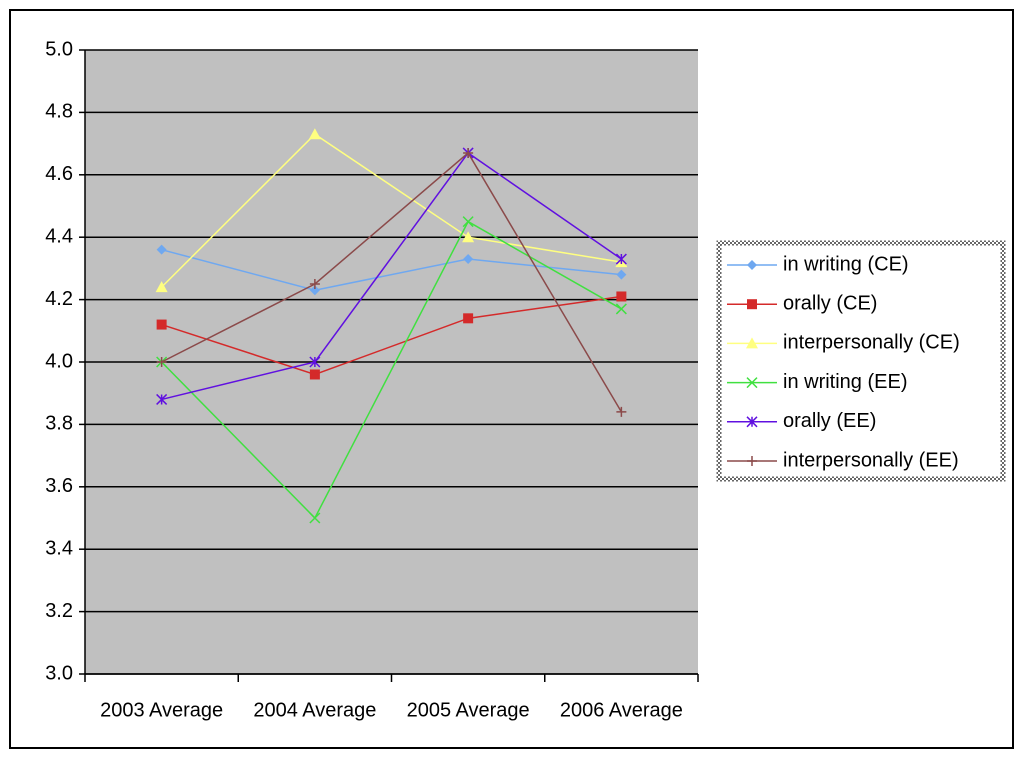 Image resolution: width=1024 pixels, height=768 pixels. What do you see at coordinates (314, 710) in the screenshot?
I see `x-tick-label: 2004 Average` at bounding box center [314, 710].